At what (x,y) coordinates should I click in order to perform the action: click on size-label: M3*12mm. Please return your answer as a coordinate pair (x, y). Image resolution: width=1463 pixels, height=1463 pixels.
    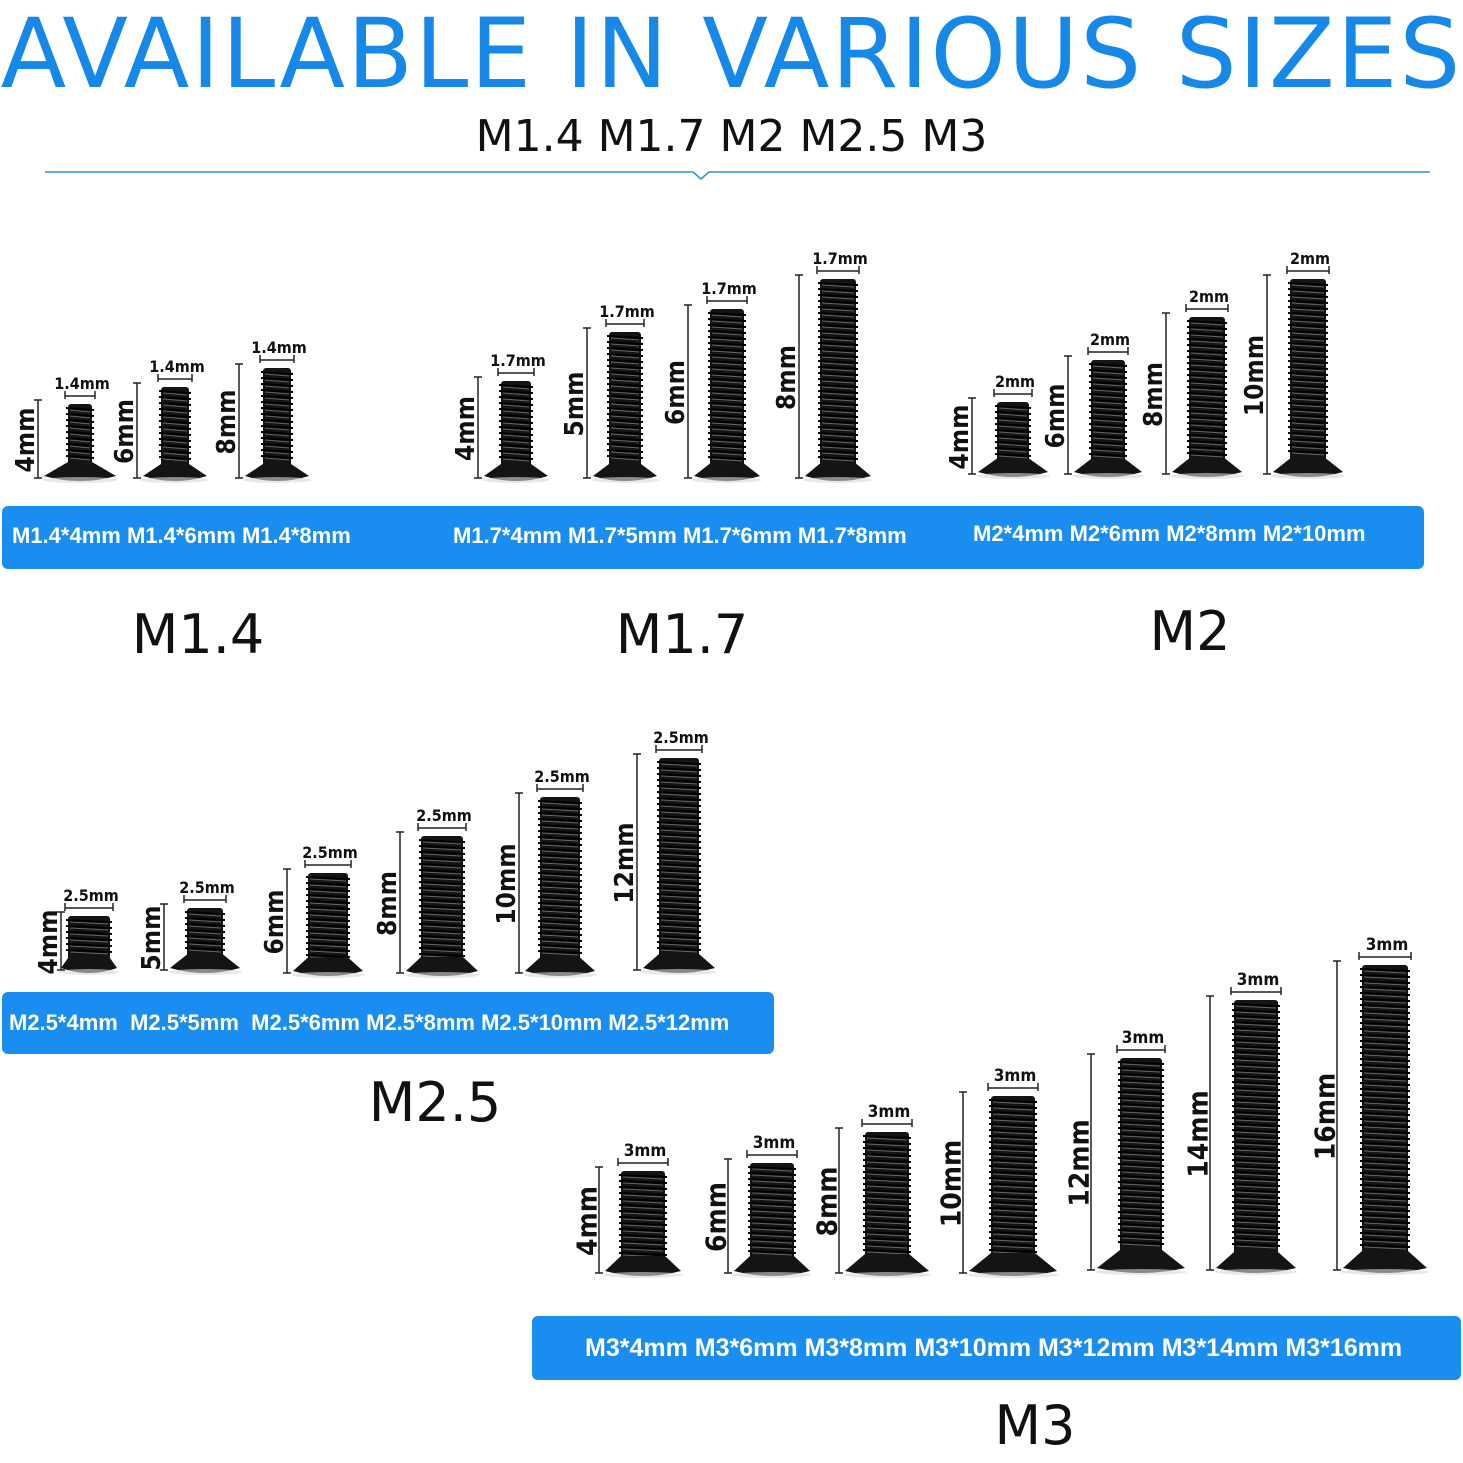
    Looking at the image, I should click on (1096, 1348).